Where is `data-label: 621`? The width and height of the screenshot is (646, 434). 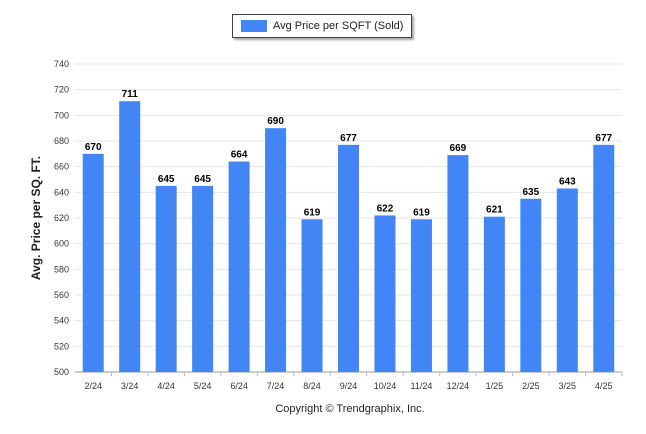 data-label: 621 is located at coordinates (494, 210).